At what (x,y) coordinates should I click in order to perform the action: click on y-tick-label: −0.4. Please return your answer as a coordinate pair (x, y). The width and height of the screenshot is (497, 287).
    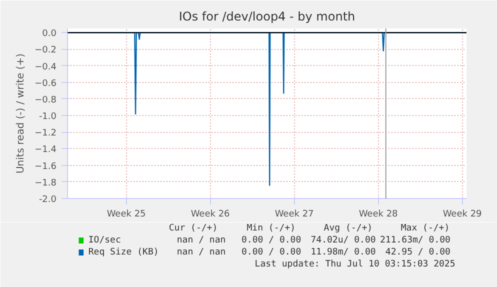
    Looking at the image, I should click on (45, 67).